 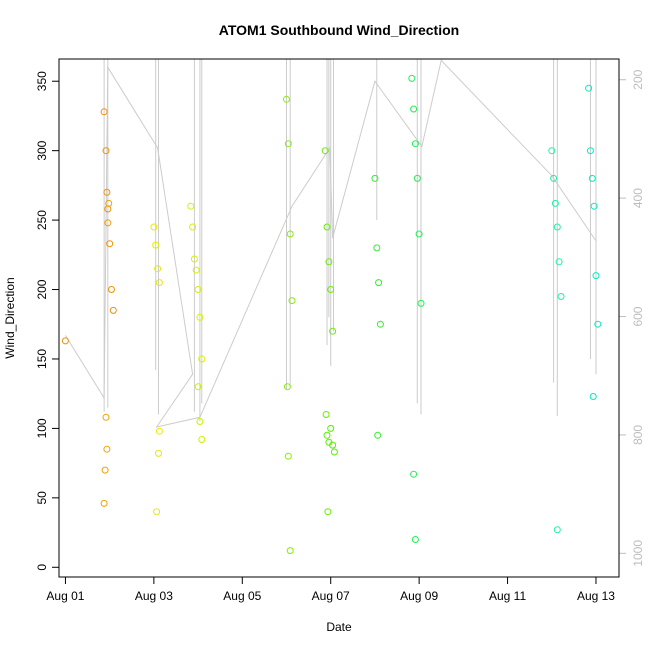 I want to click on right-tick-label: 1000, so click(x=638, y=553).